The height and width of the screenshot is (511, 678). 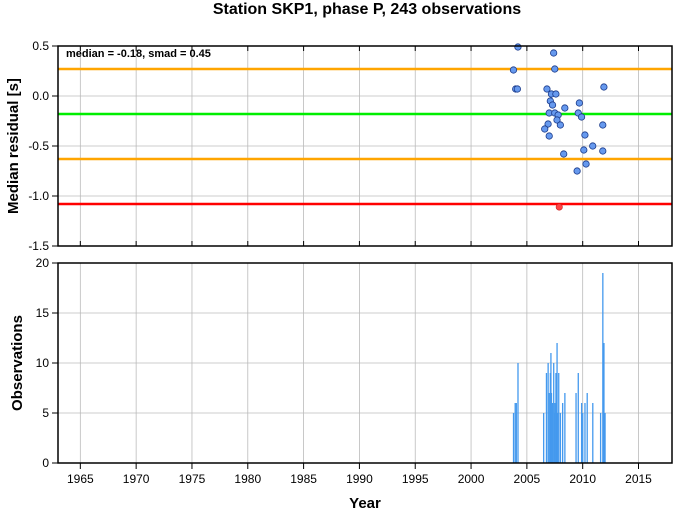 I want to click on x-tick-label: 2010, so click(x=582, y=479).